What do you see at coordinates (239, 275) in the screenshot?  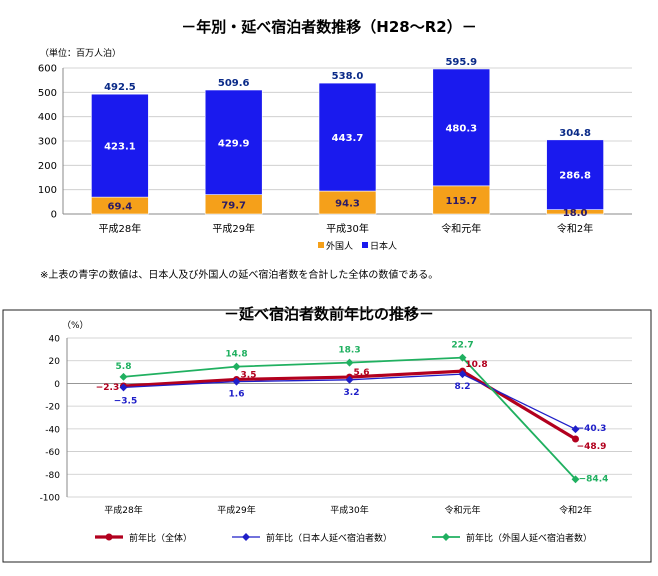 I see `chart1-note: ※上表の青字の数値は、日本人及び外国人の延べ宿泊者数を合計した全体の数値である。` at bounding box center [239, 275].